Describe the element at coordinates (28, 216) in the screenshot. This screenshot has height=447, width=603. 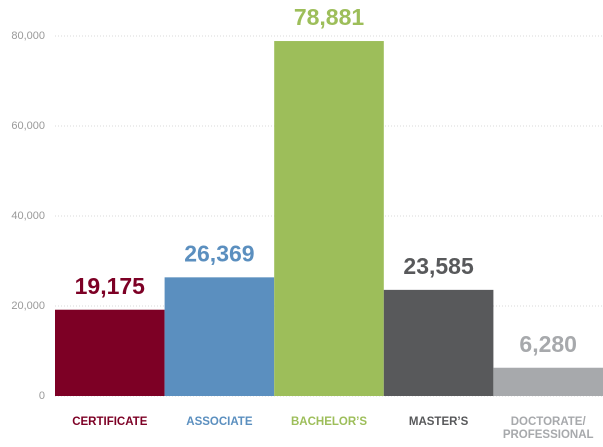
I see `y-tick-label: 40,000` at that location.